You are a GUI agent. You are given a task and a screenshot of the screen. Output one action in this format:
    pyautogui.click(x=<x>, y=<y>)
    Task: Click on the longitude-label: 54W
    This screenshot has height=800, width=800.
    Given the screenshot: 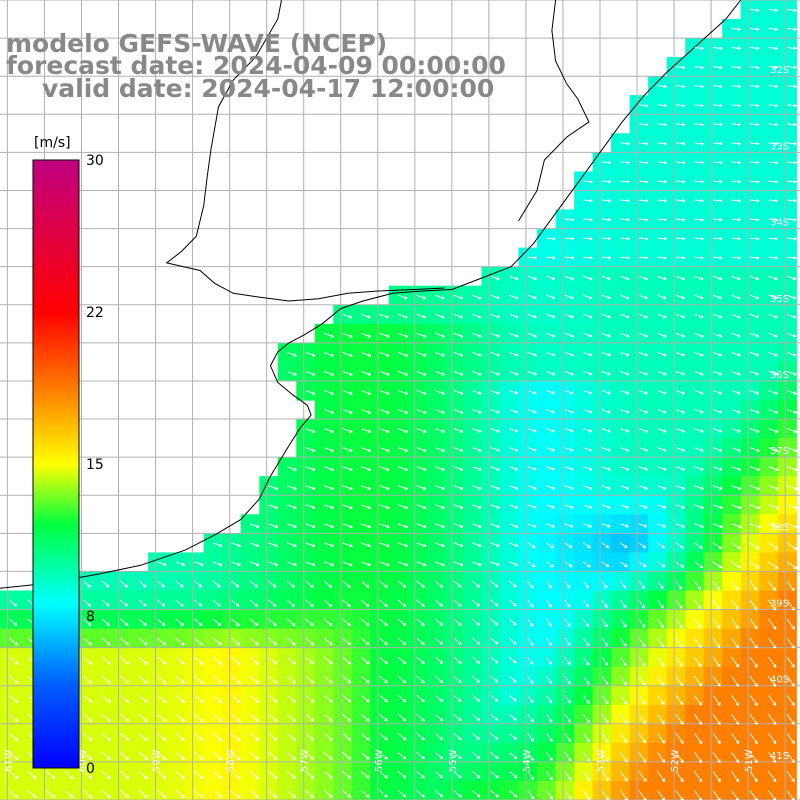 What is the action you would take?
    pyautogui.click(x=527, y=760)
    